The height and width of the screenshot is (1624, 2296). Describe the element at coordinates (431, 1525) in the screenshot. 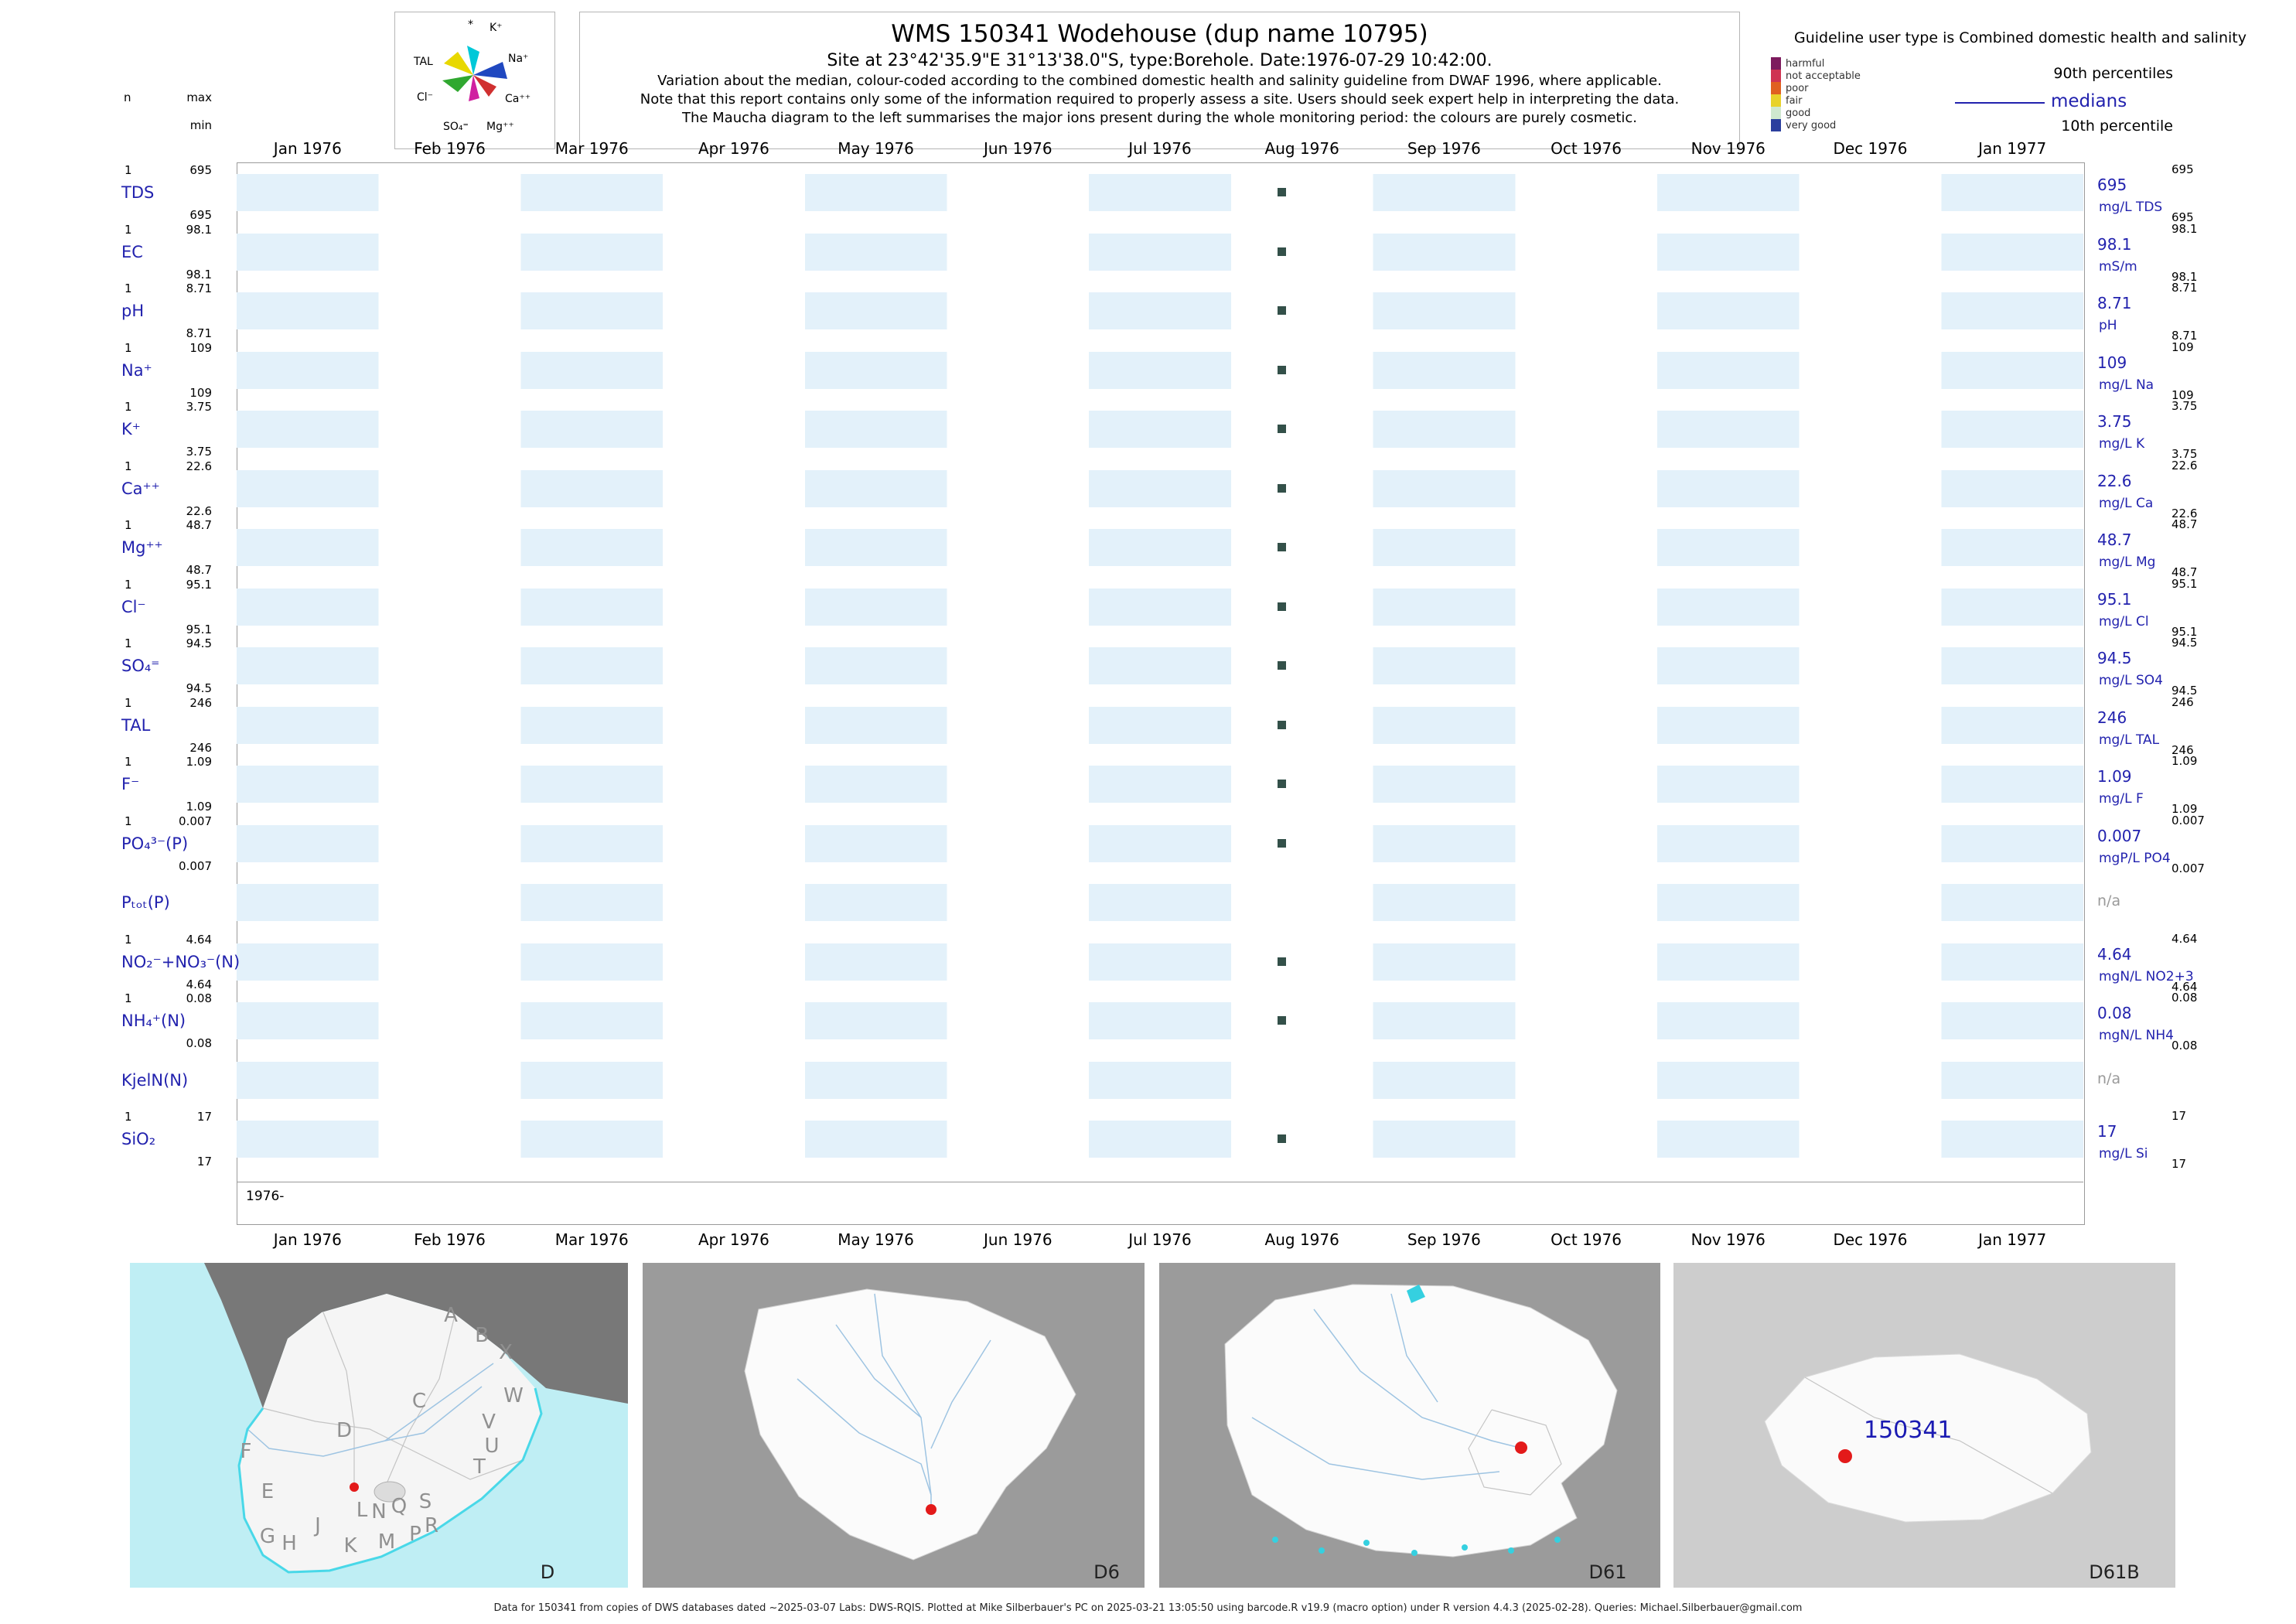

I see `region-letter: R` at that location.